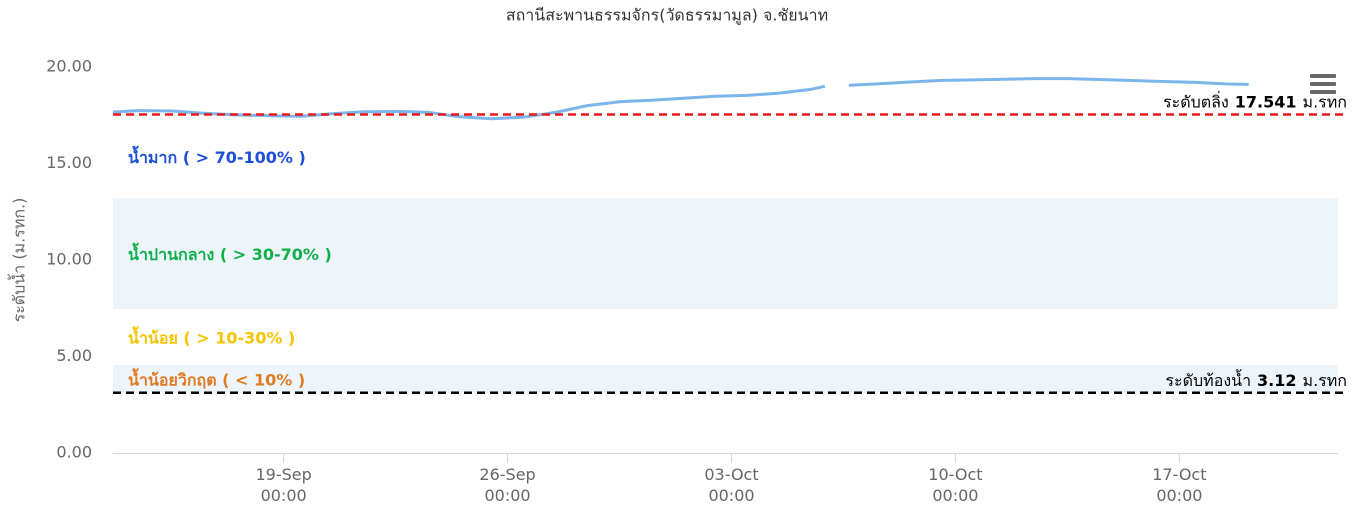  Describe the element at coordinates (283, 485) in the screenshot. I see `x-tick-label: 19-Sep 00:00` at that location.